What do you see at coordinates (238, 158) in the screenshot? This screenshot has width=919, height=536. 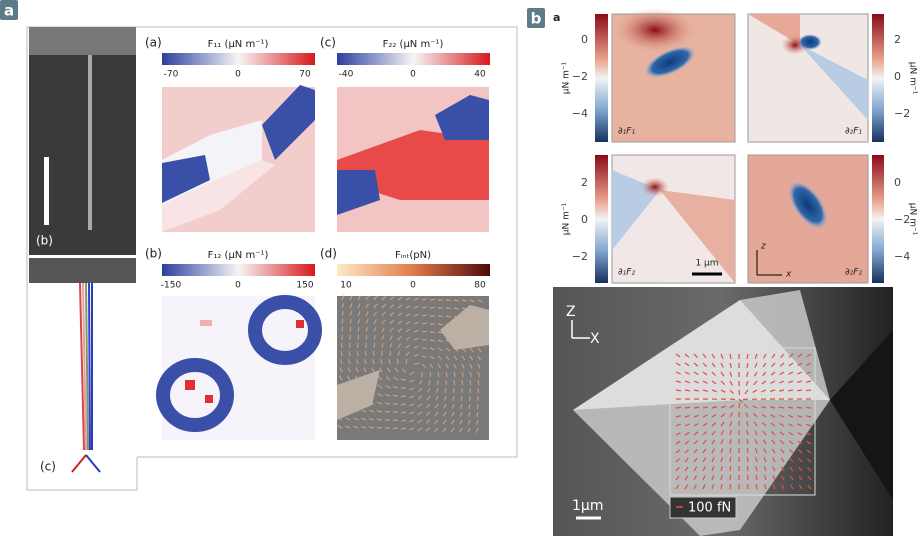 I see `map-f11` at bounding box center [238, 158].